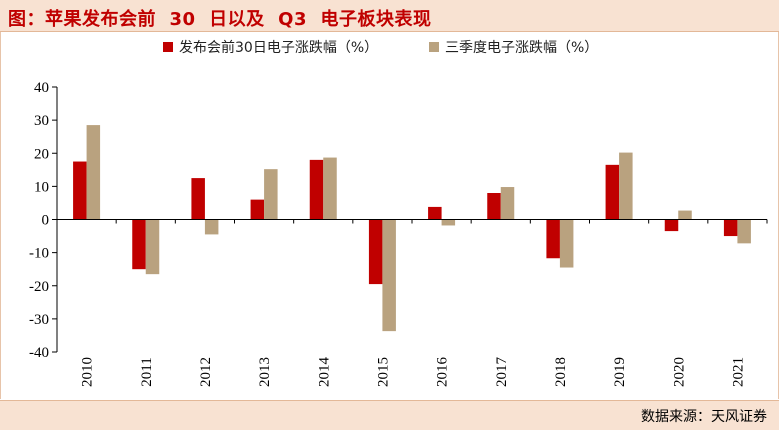 This screenshot has height=430, width=779. I want to click on x-tick-label-2018: 2018, so click(561, 372).